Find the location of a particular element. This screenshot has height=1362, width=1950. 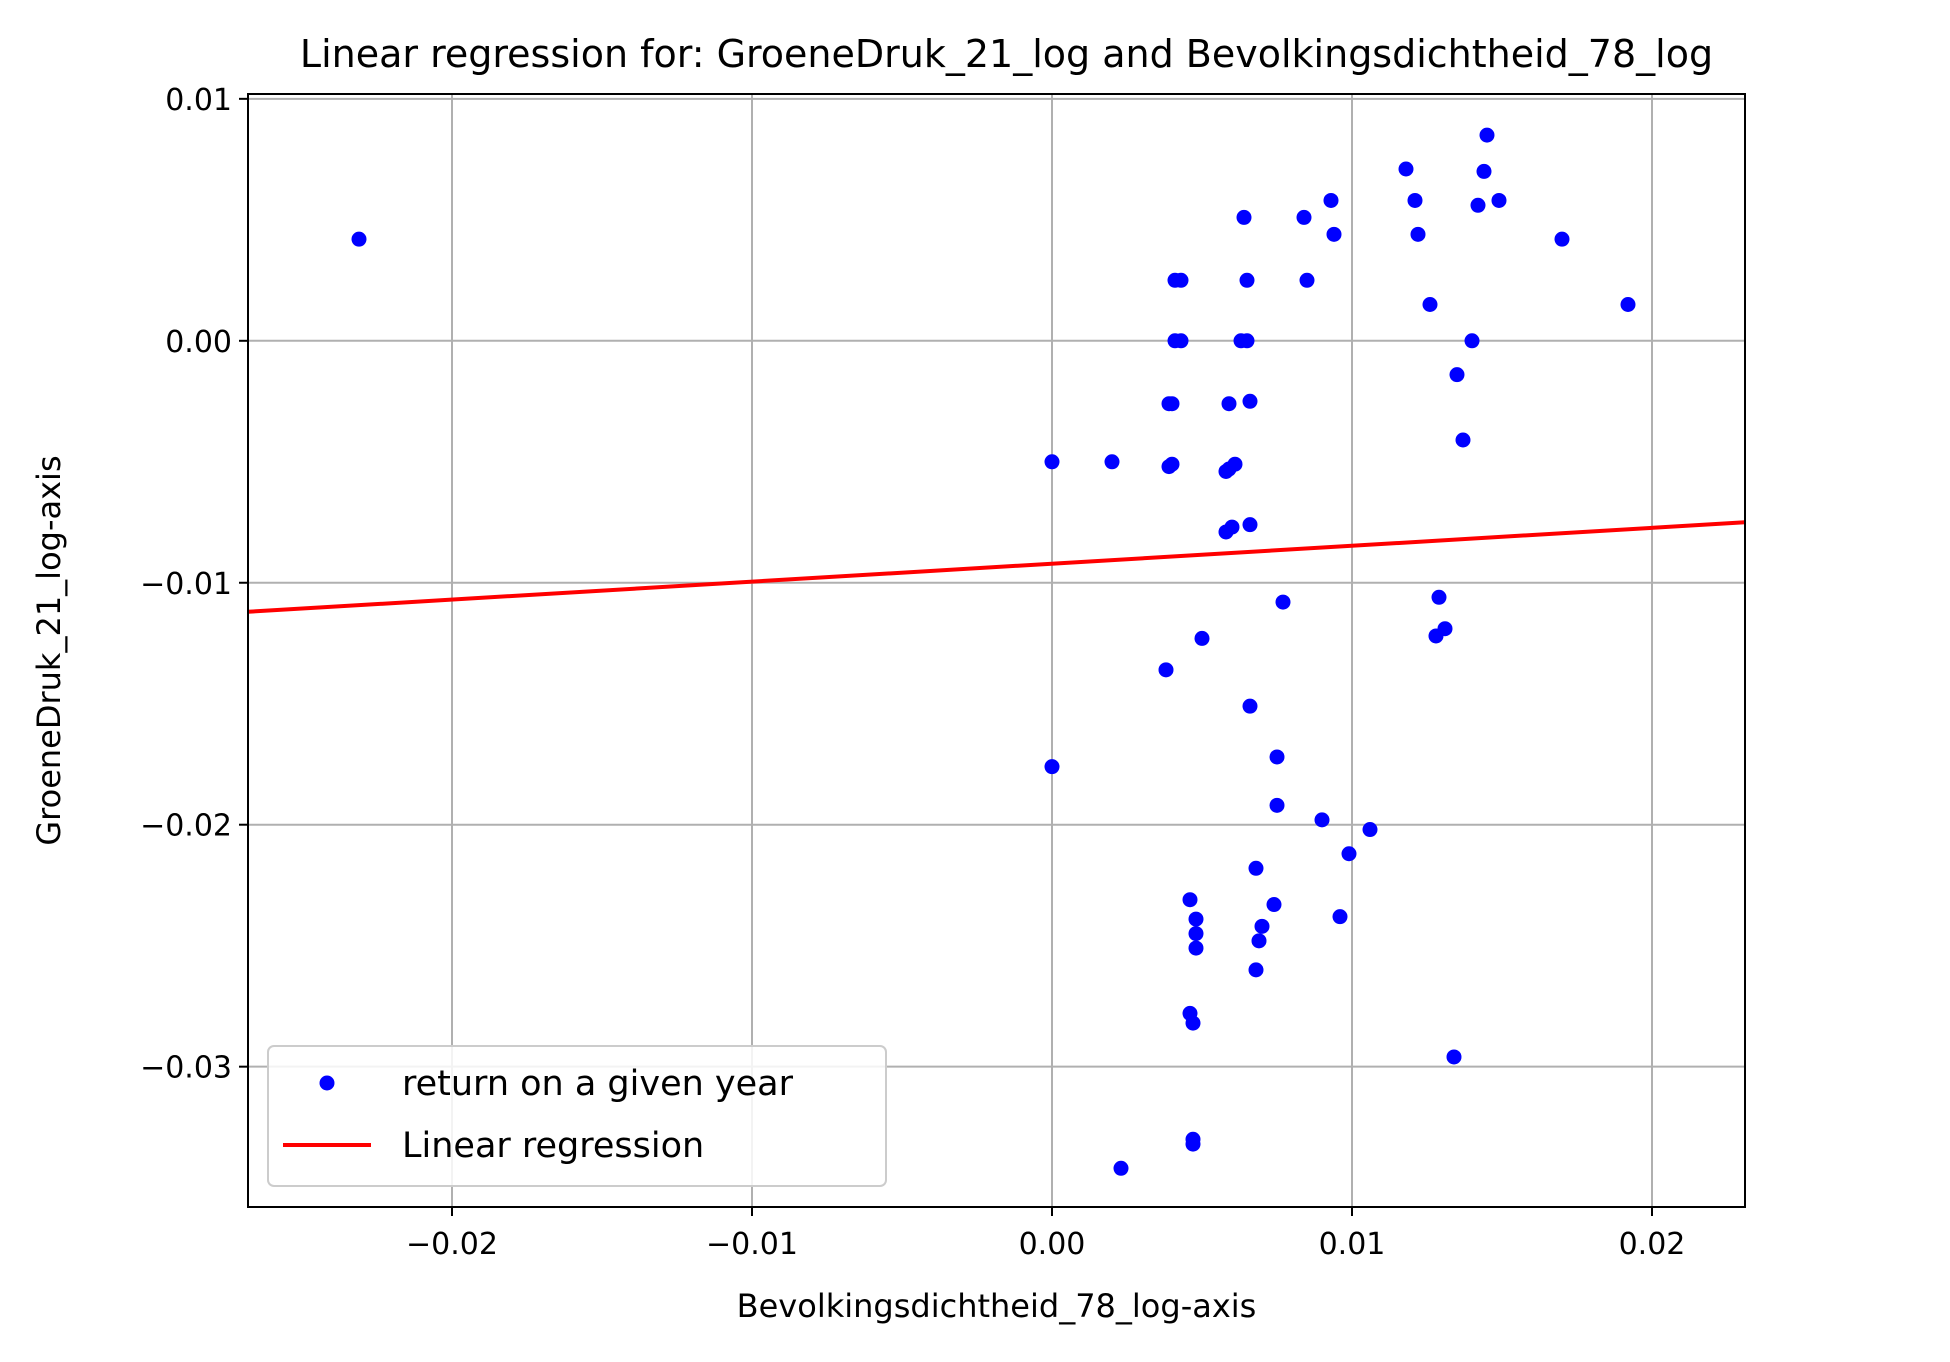

x-tick-label: 0.00 is located at coordinates (1052, 1244).